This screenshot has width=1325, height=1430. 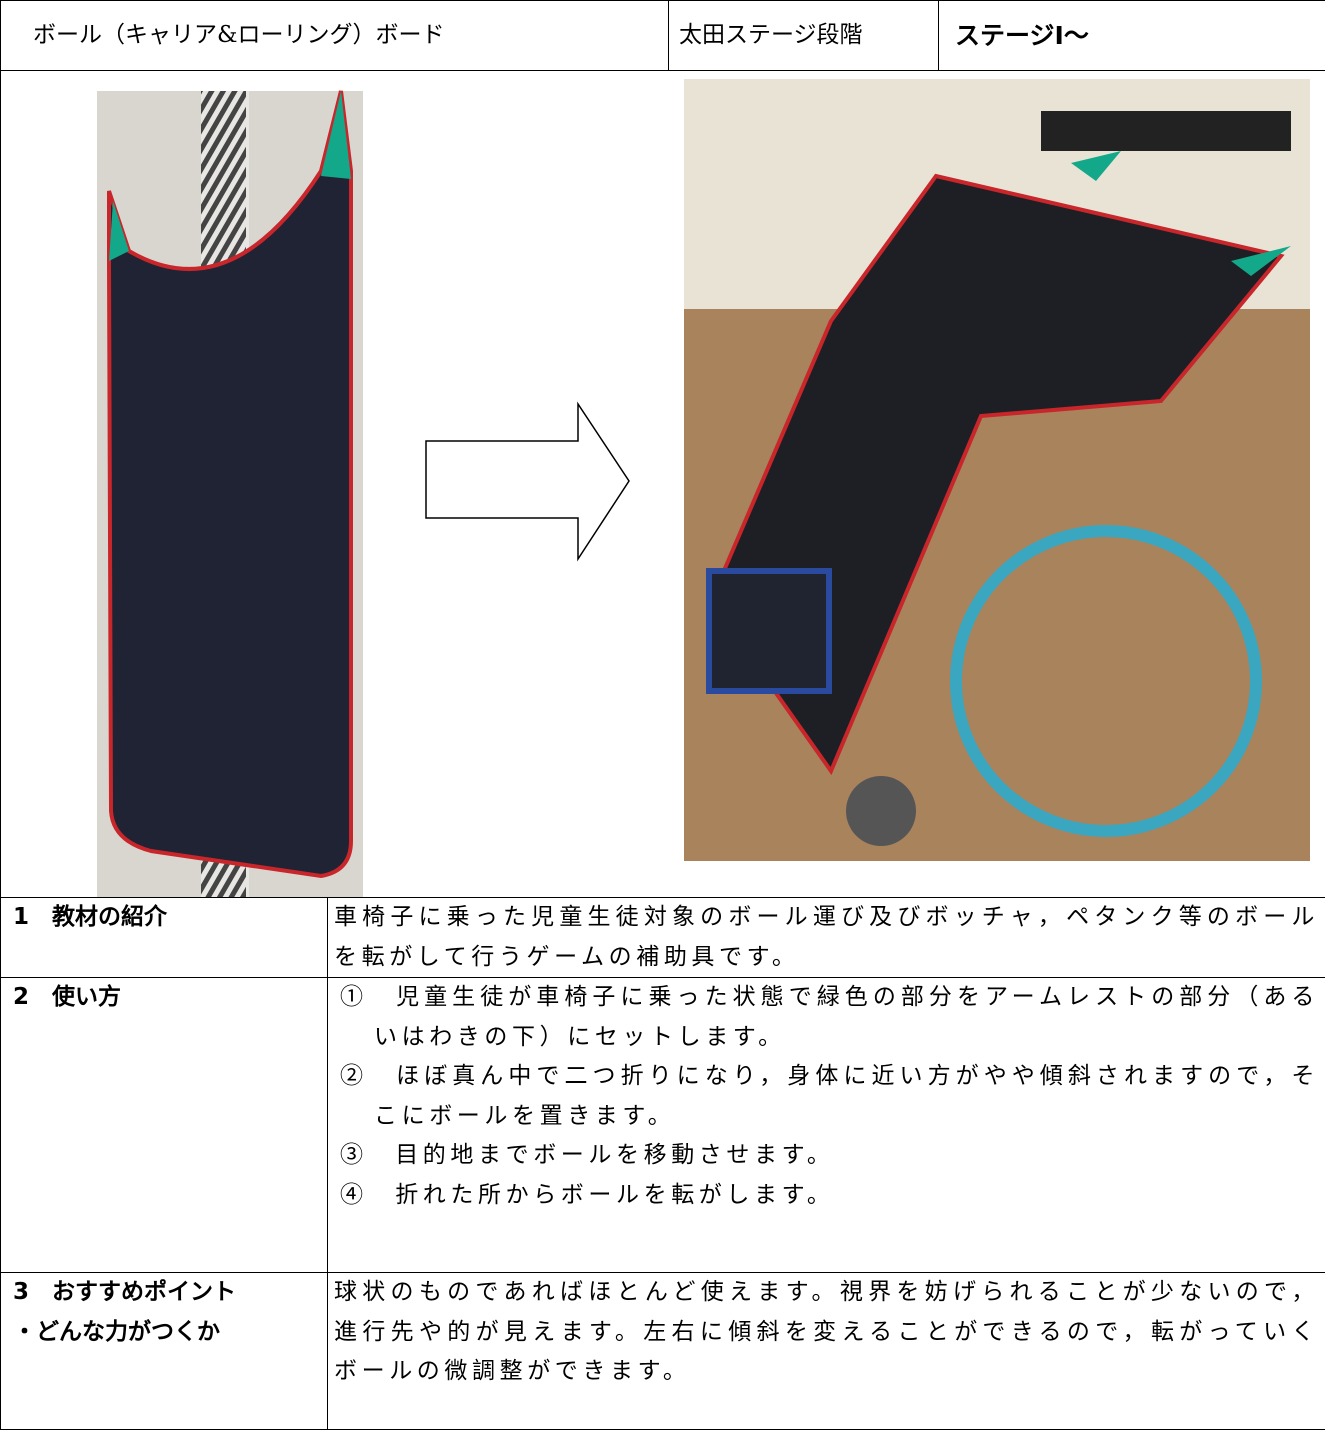 What do you see at coordinates (335, 36) in the screenshot?
I see `title: ボール（キャリア&ローリング）ボード` at bounding box center [335, 36].